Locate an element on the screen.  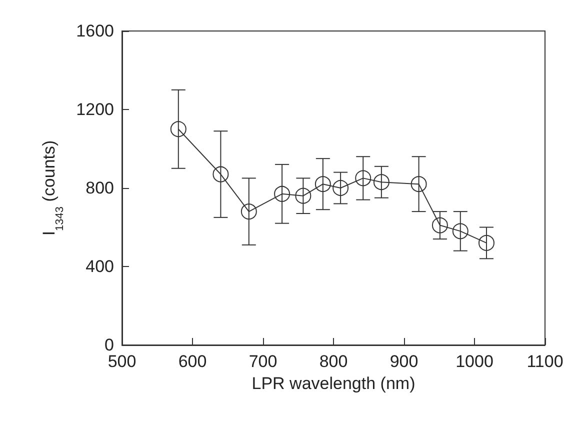
y-axis-title: I1343 (counts) is located at coordinates (52, 188).